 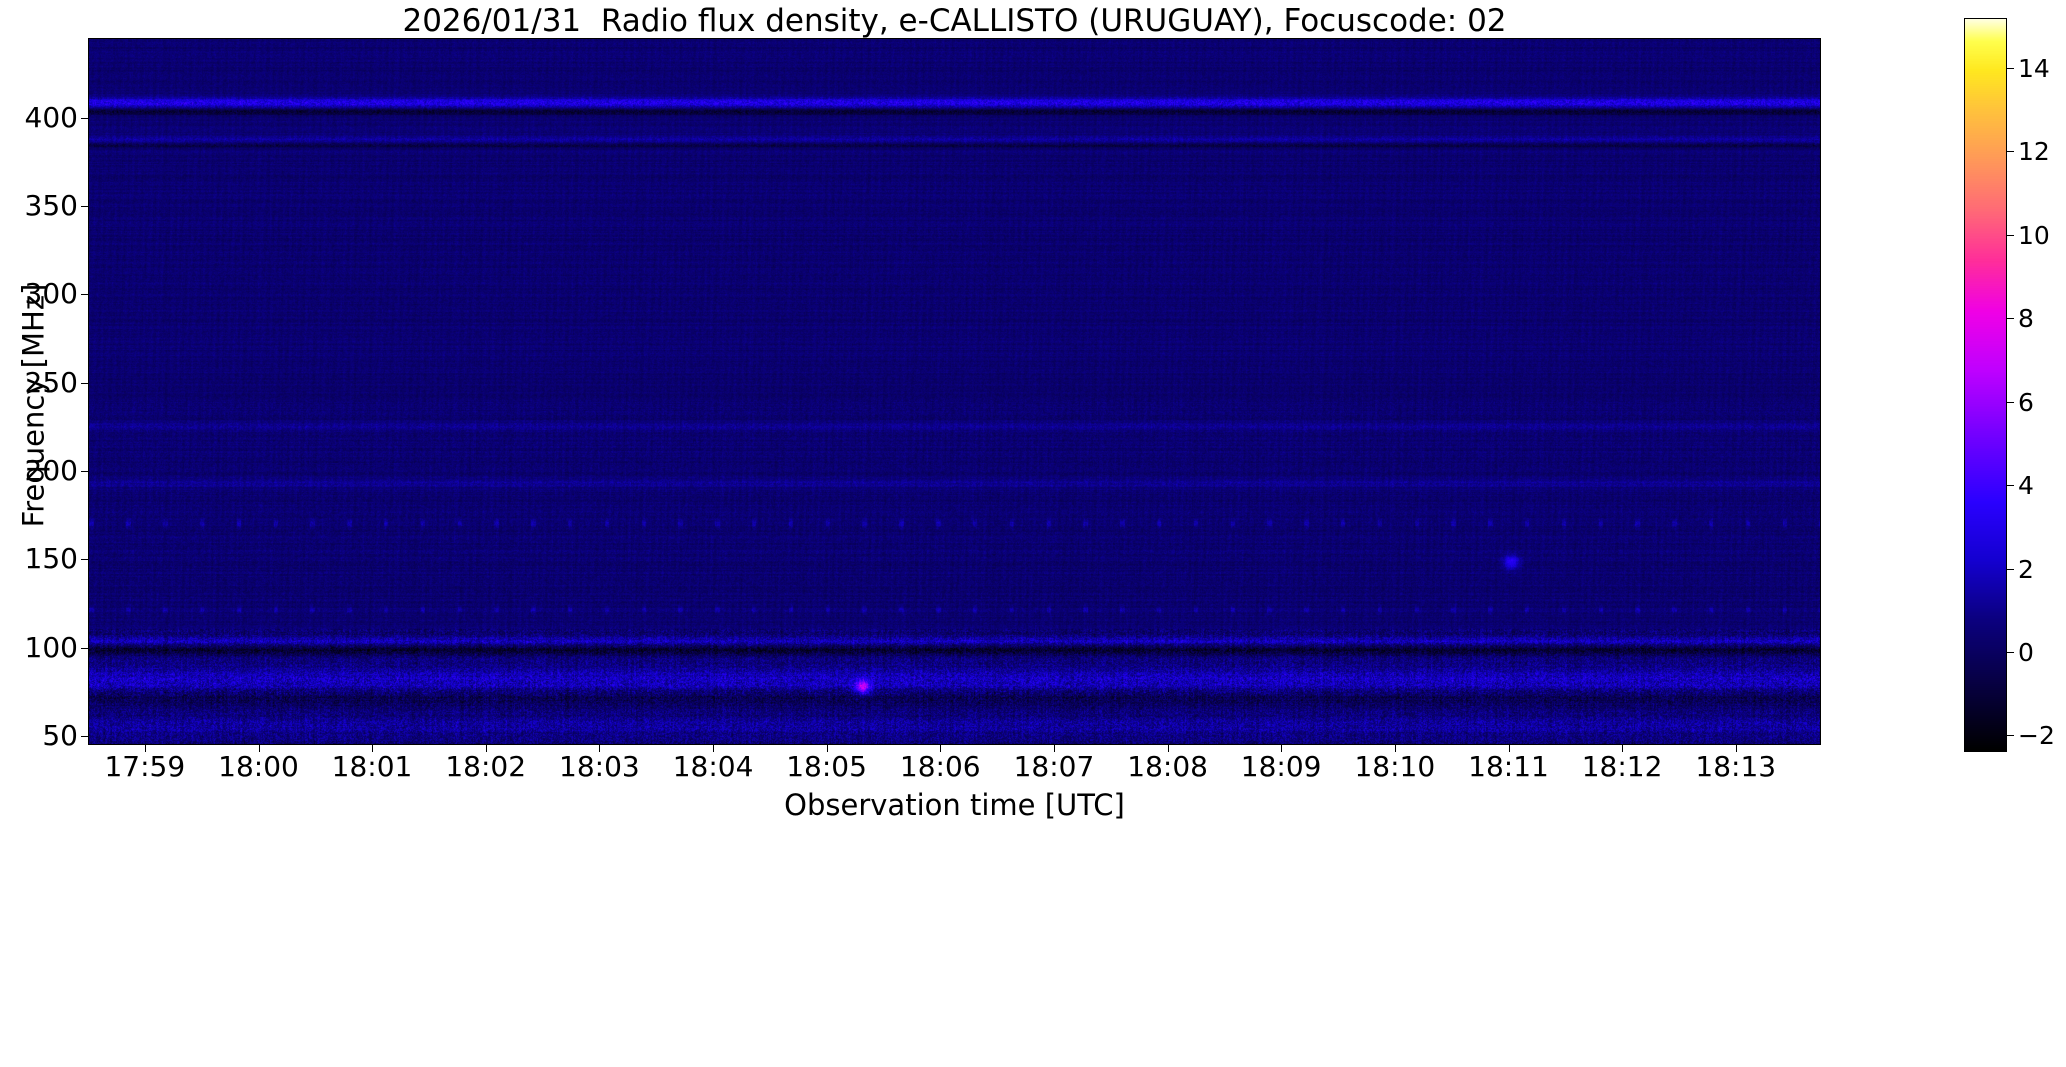 I want to click on colorbar-tick-2: 2, so click(x=2026, y=569).